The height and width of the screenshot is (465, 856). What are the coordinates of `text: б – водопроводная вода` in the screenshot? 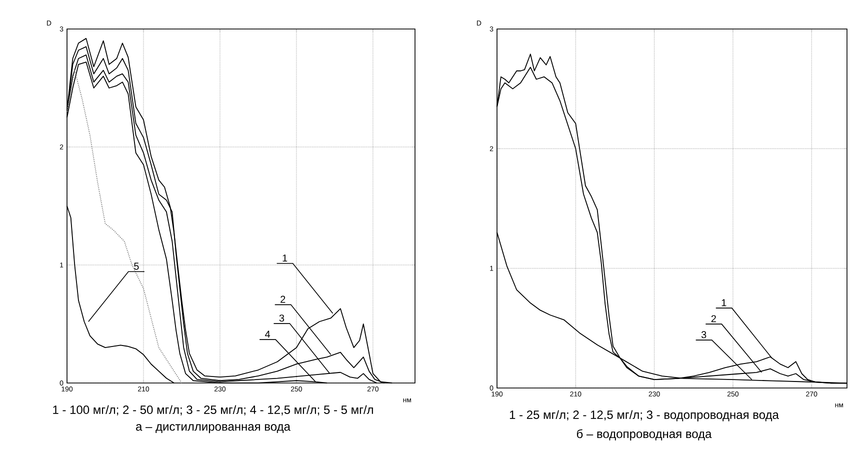 It's located at (644, 434).